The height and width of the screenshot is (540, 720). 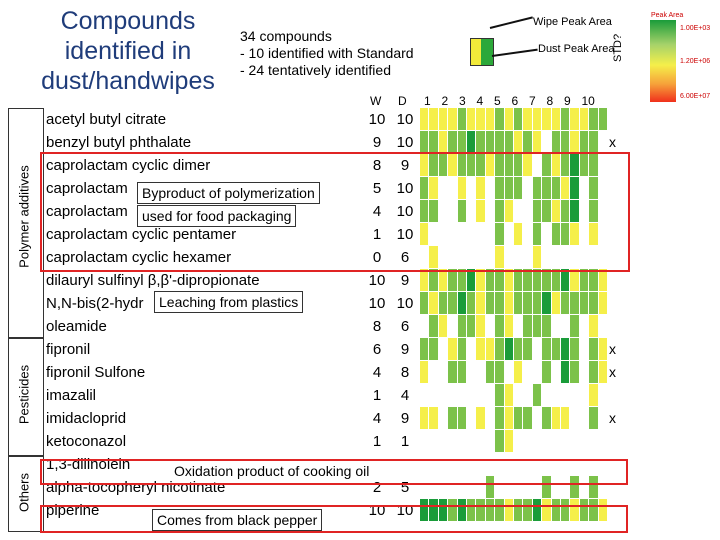 I want to click on colorbar, so click(x=663, y=61).